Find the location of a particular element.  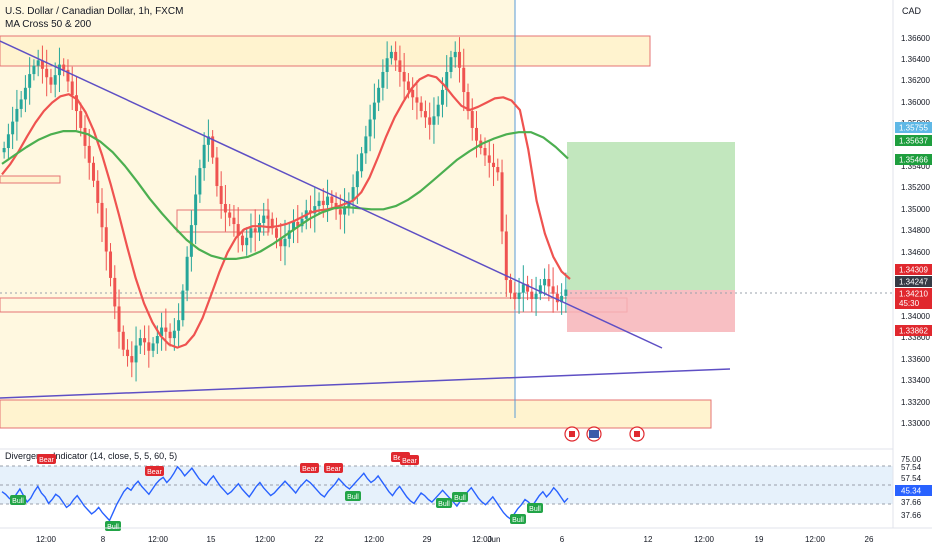

bull-label-5: Bull is located at coordinates (460, 497).